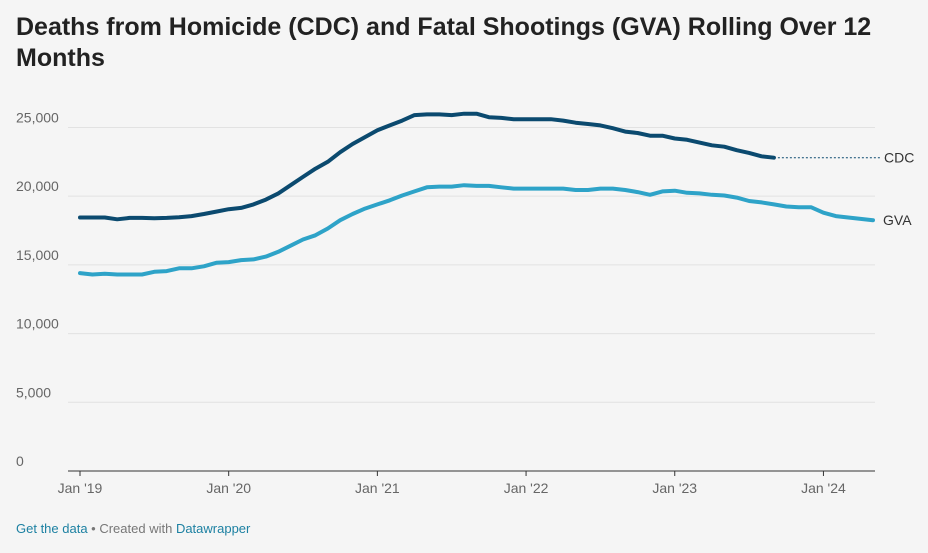 Image resolution: width=928 pixels, height=553 pixels. I want to click on x-tick-label: Jan '23, so click(674, 488).